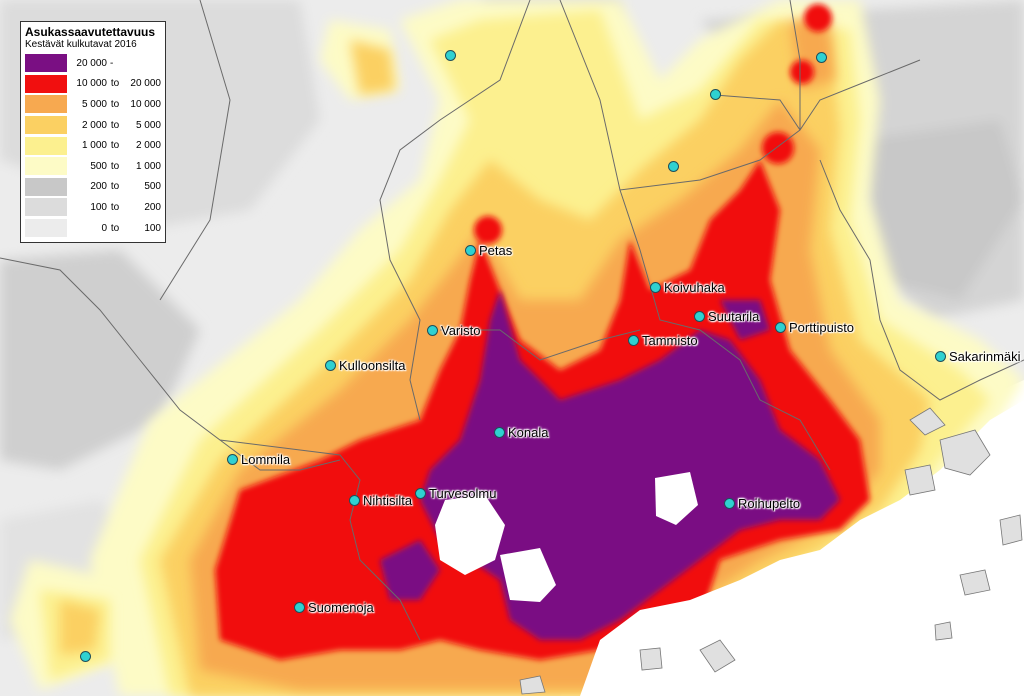 The height and width of the screenshot is (696, 1024). Describe the element at coordinates (726, 316) in the screenshot. I see `station-marker: Suutarila` at that location.